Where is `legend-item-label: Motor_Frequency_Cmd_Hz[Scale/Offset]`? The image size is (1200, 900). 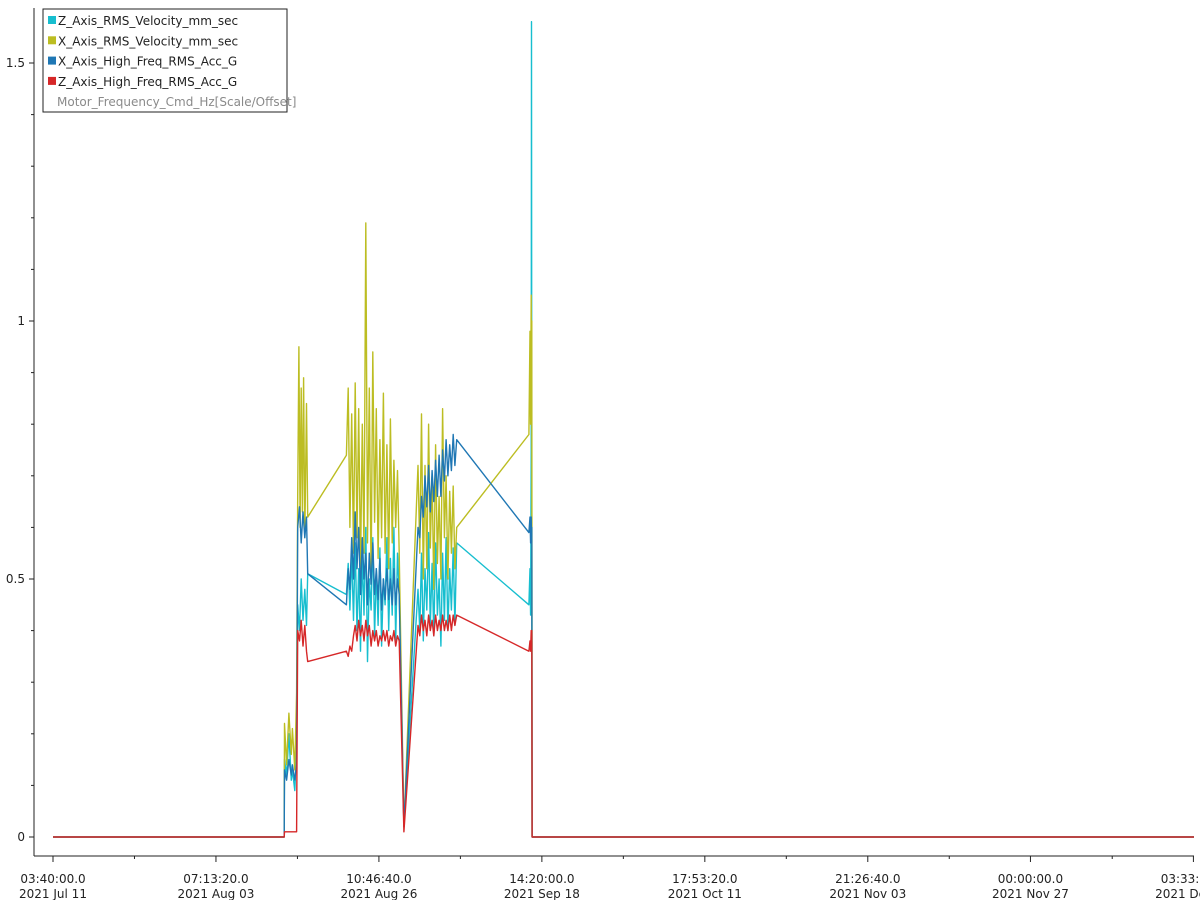
legend-item-label: Motor_Frequency_Cmd_Hz[Scale/Offset] is located at coordinates (176, 102).